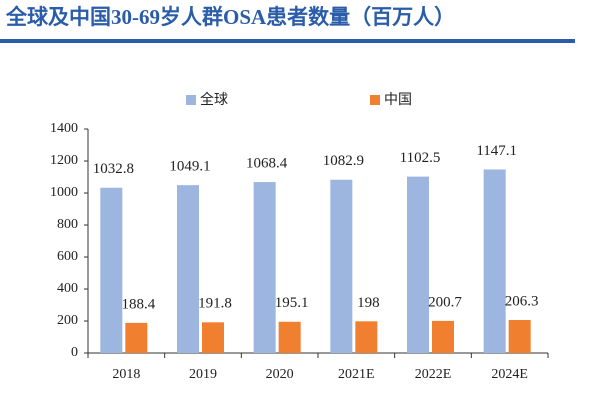  What do you see at coordinates (267, 163) in the screenshot?
I see `value-label: 1068.4` at bounding box center [267, 163].